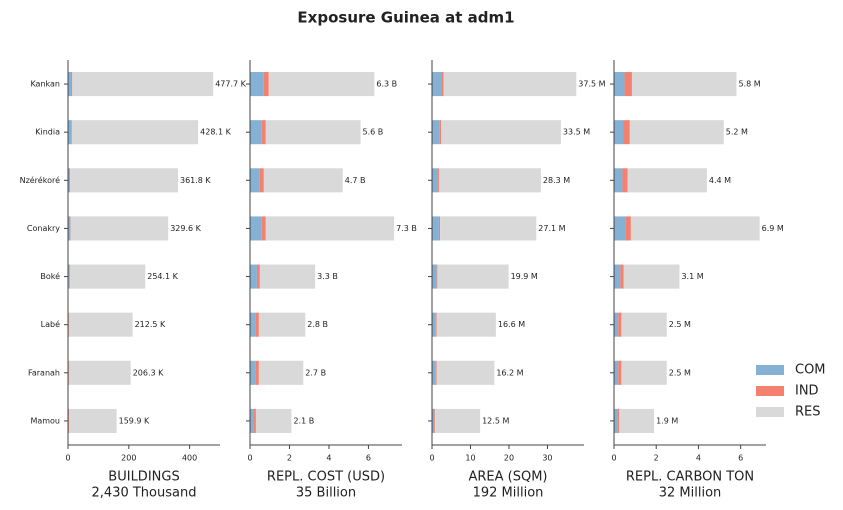 This screenshot has width=843, height=510. Describe the element at coordinates (406, 228) in the screenshot. I see `total-label: 7.3 B` at that location.